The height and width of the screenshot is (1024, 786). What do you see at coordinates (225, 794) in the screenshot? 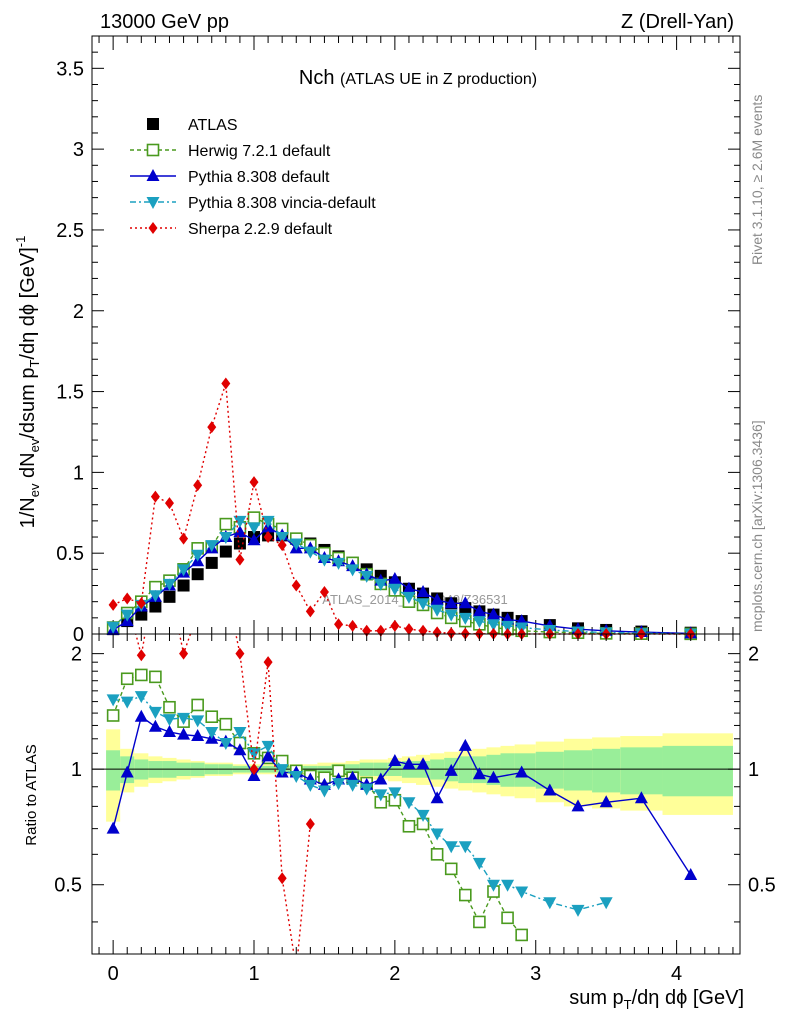
I see `ratio-series-sherpa-2-2-9-default` at bounding box center [225, 794].